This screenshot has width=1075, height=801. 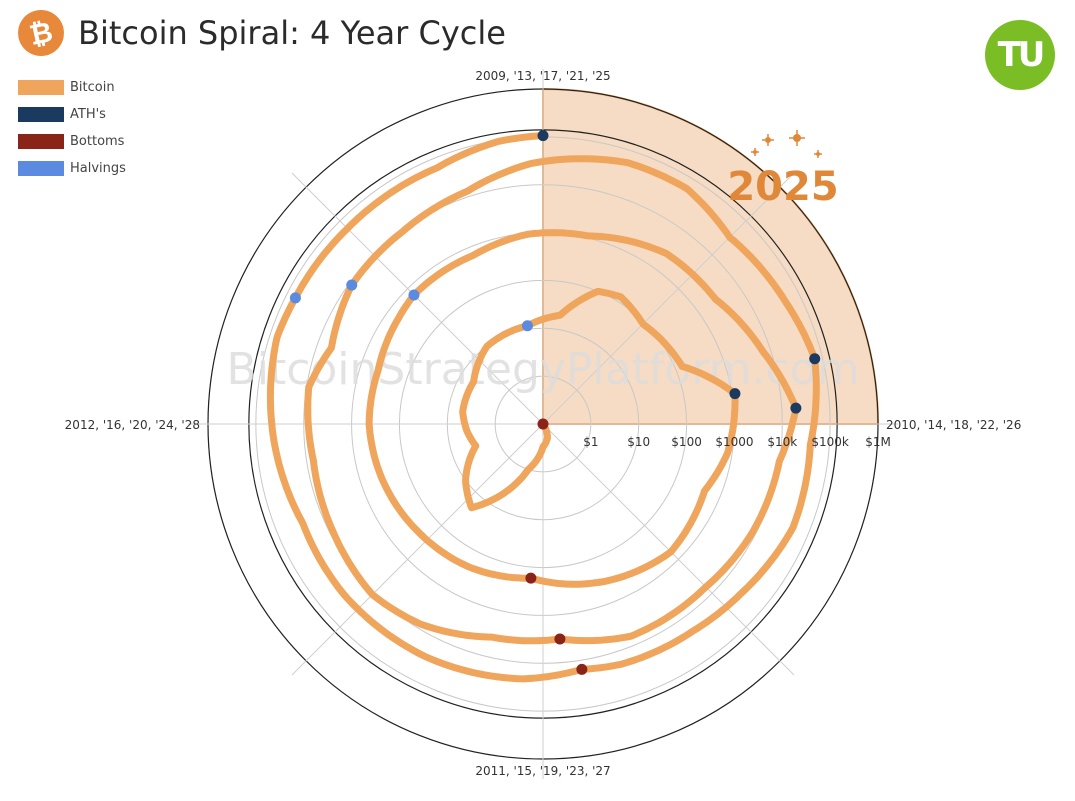 I want to click on legend-item-bottoms: Bottoms, so click(x=72, y=141).